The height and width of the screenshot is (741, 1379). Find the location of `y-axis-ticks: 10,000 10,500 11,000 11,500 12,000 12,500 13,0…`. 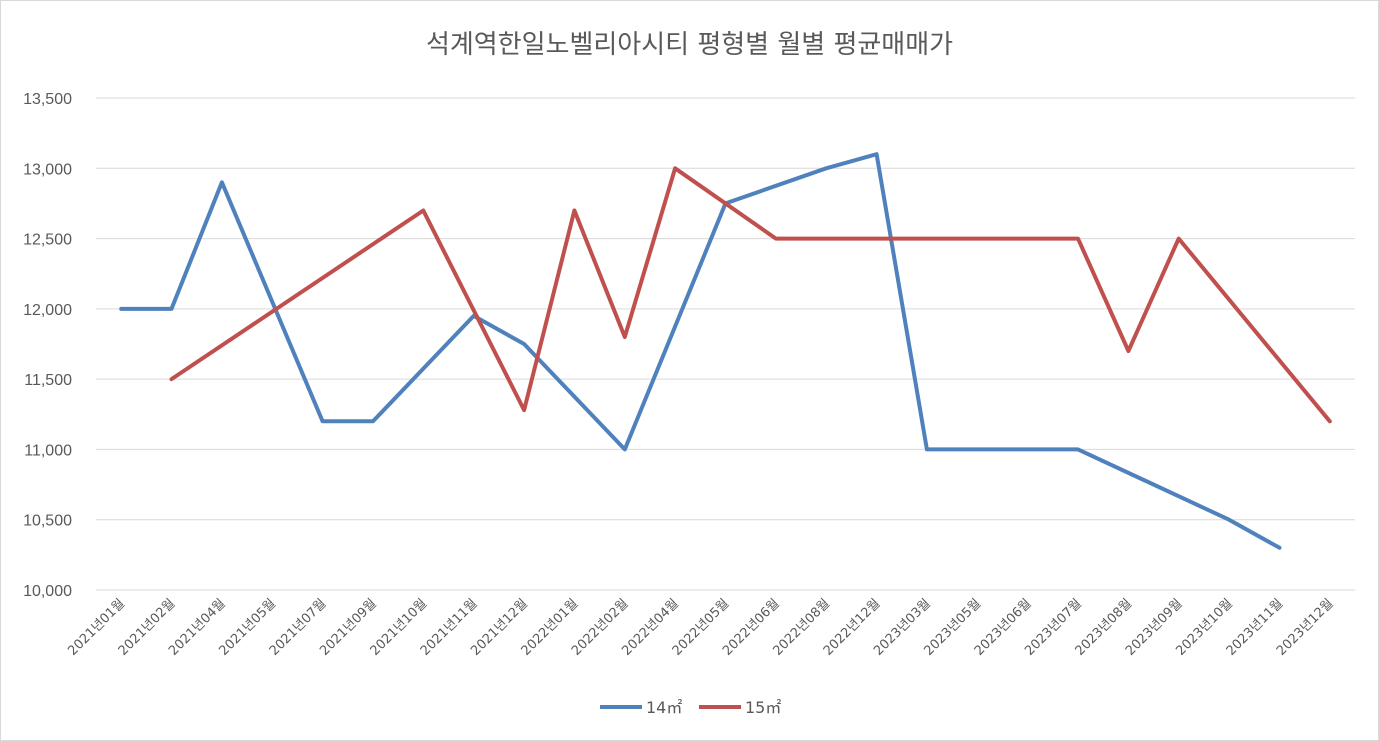

y-axis-ticks: 10,000 10,500 11,000 11,500 12,000 12,500 13,0… is located at coordinates (47, 345).